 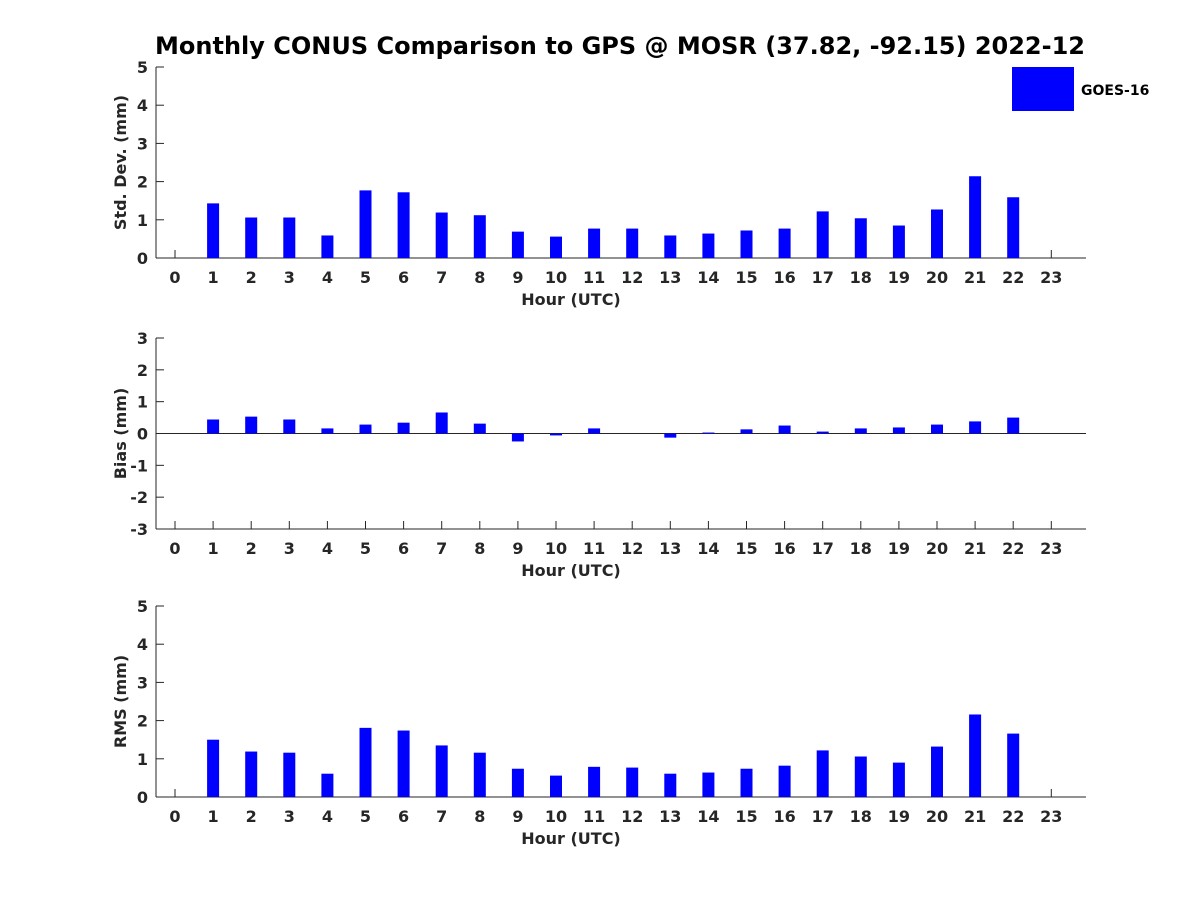 I want to click on y-tick-label: 4, so click(x=142, y=105).